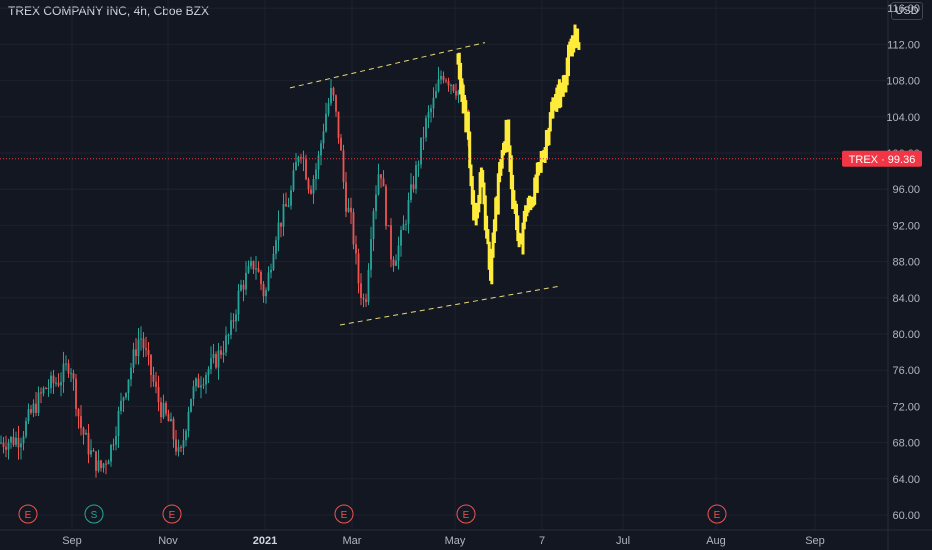  Describe the element at coordinates (903, 9) in the screenshot. I see `y-tick-label: 116.00` at that location.